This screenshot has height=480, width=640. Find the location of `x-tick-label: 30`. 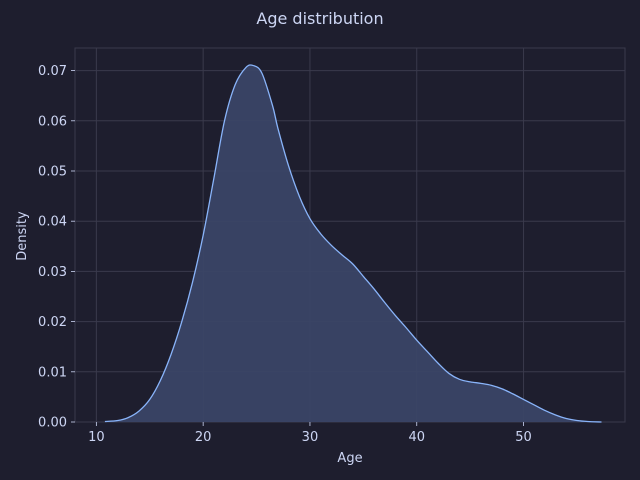

x-tick-label: 30 is located at coordinates (310, 437).